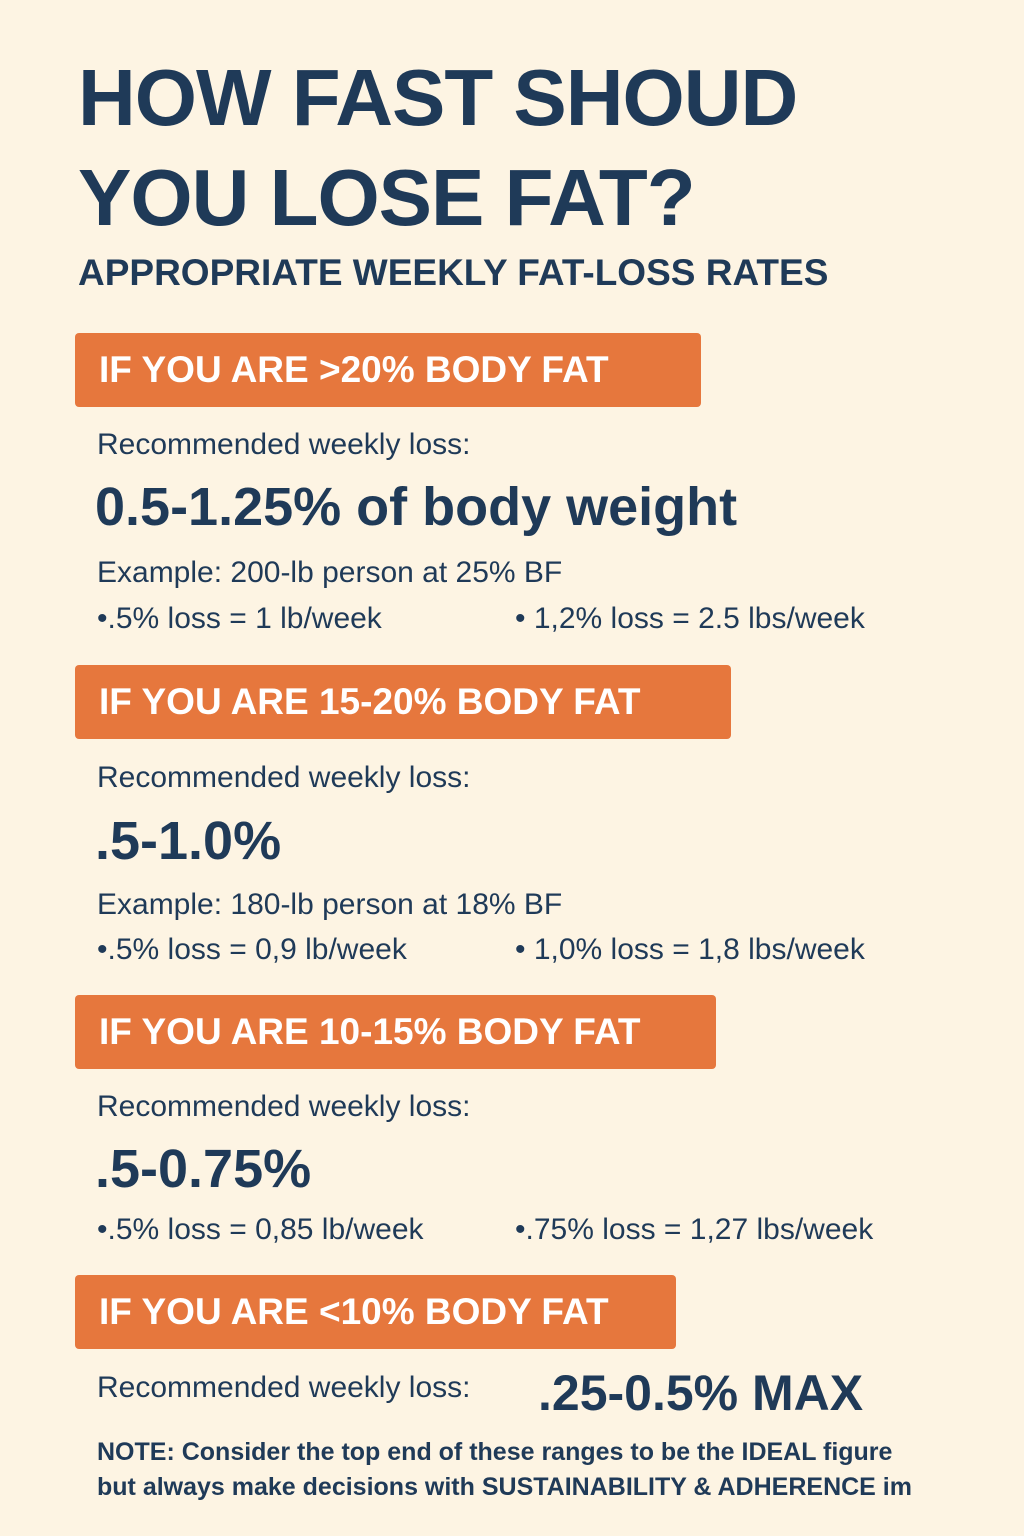 The width and height of the screenshot is (1024, 1536). I want to click on bullet: •.75% loss = 1,27 lbs/week, so click(694, 1229).